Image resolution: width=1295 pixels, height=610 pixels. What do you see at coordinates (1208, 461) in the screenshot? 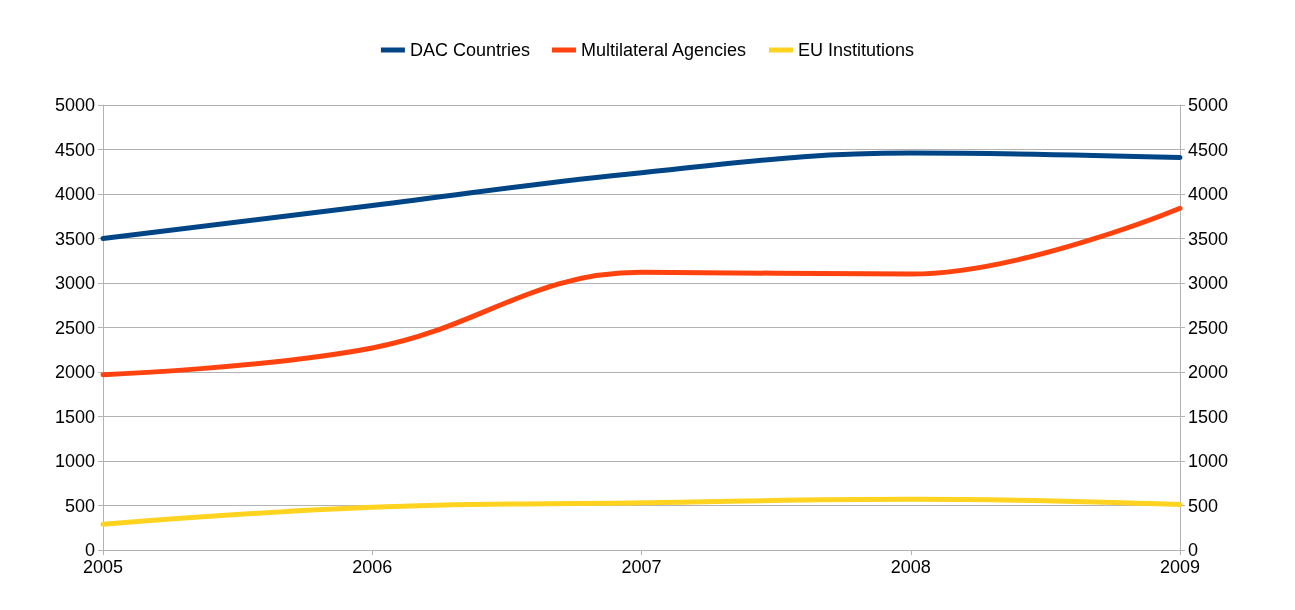
I see `y2-tick-label: 1000` at bounding box center [1208, 461].